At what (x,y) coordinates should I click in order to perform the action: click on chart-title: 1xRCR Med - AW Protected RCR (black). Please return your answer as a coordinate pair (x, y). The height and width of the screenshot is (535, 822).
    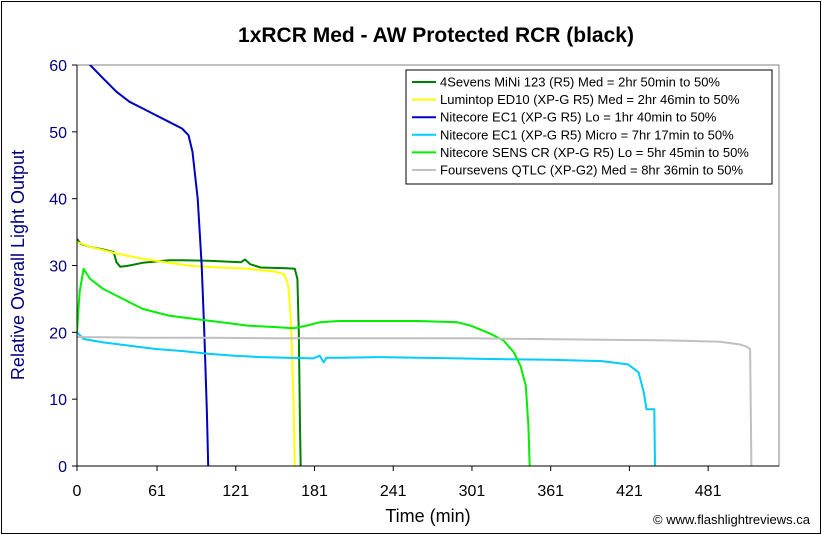
    Looking at the image, I should click on (436, 35).